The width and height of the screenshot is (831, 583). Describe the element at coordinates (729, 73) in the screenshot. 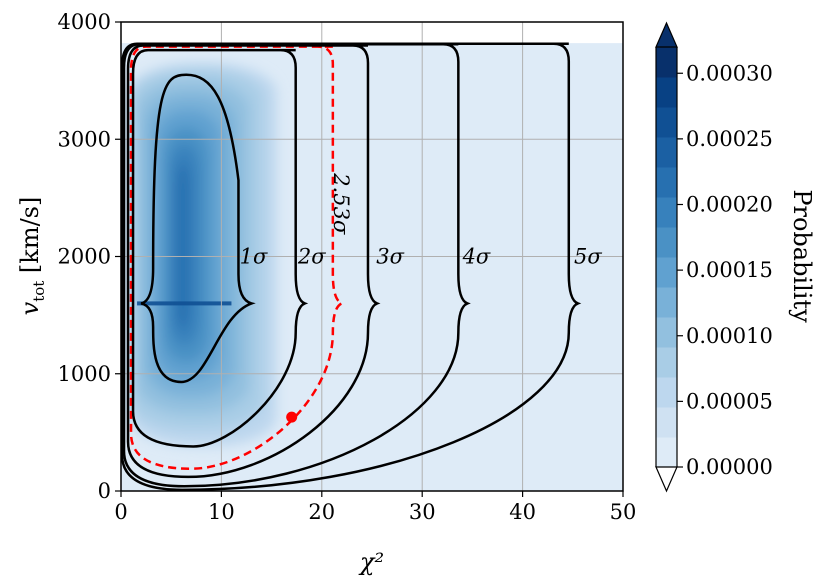

I see `colorbar-tick-label: 0.00030` at that location.